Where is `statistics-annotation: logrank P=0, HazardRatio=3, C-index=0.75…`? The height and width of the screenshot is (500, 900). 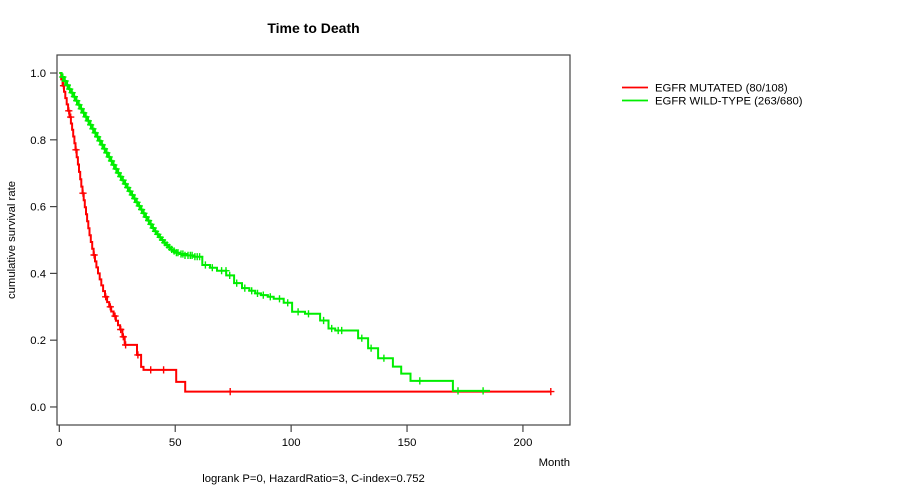
statistics-annotation: logrank P=0, HazardRatio=3, C-index=0.75… is located at coordinates (313, 479).